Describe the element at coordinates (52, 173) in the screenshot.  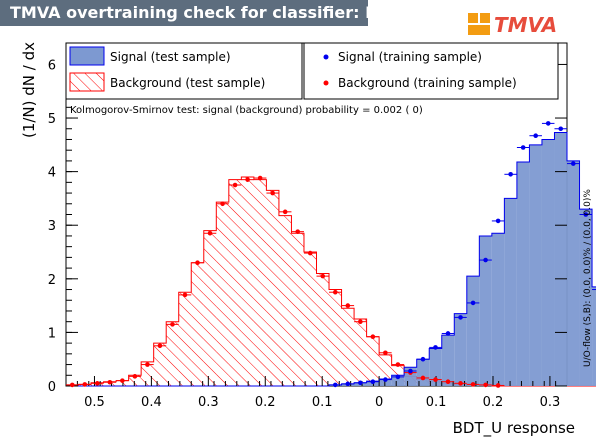
I see `y-tick-label: 4` at that location.